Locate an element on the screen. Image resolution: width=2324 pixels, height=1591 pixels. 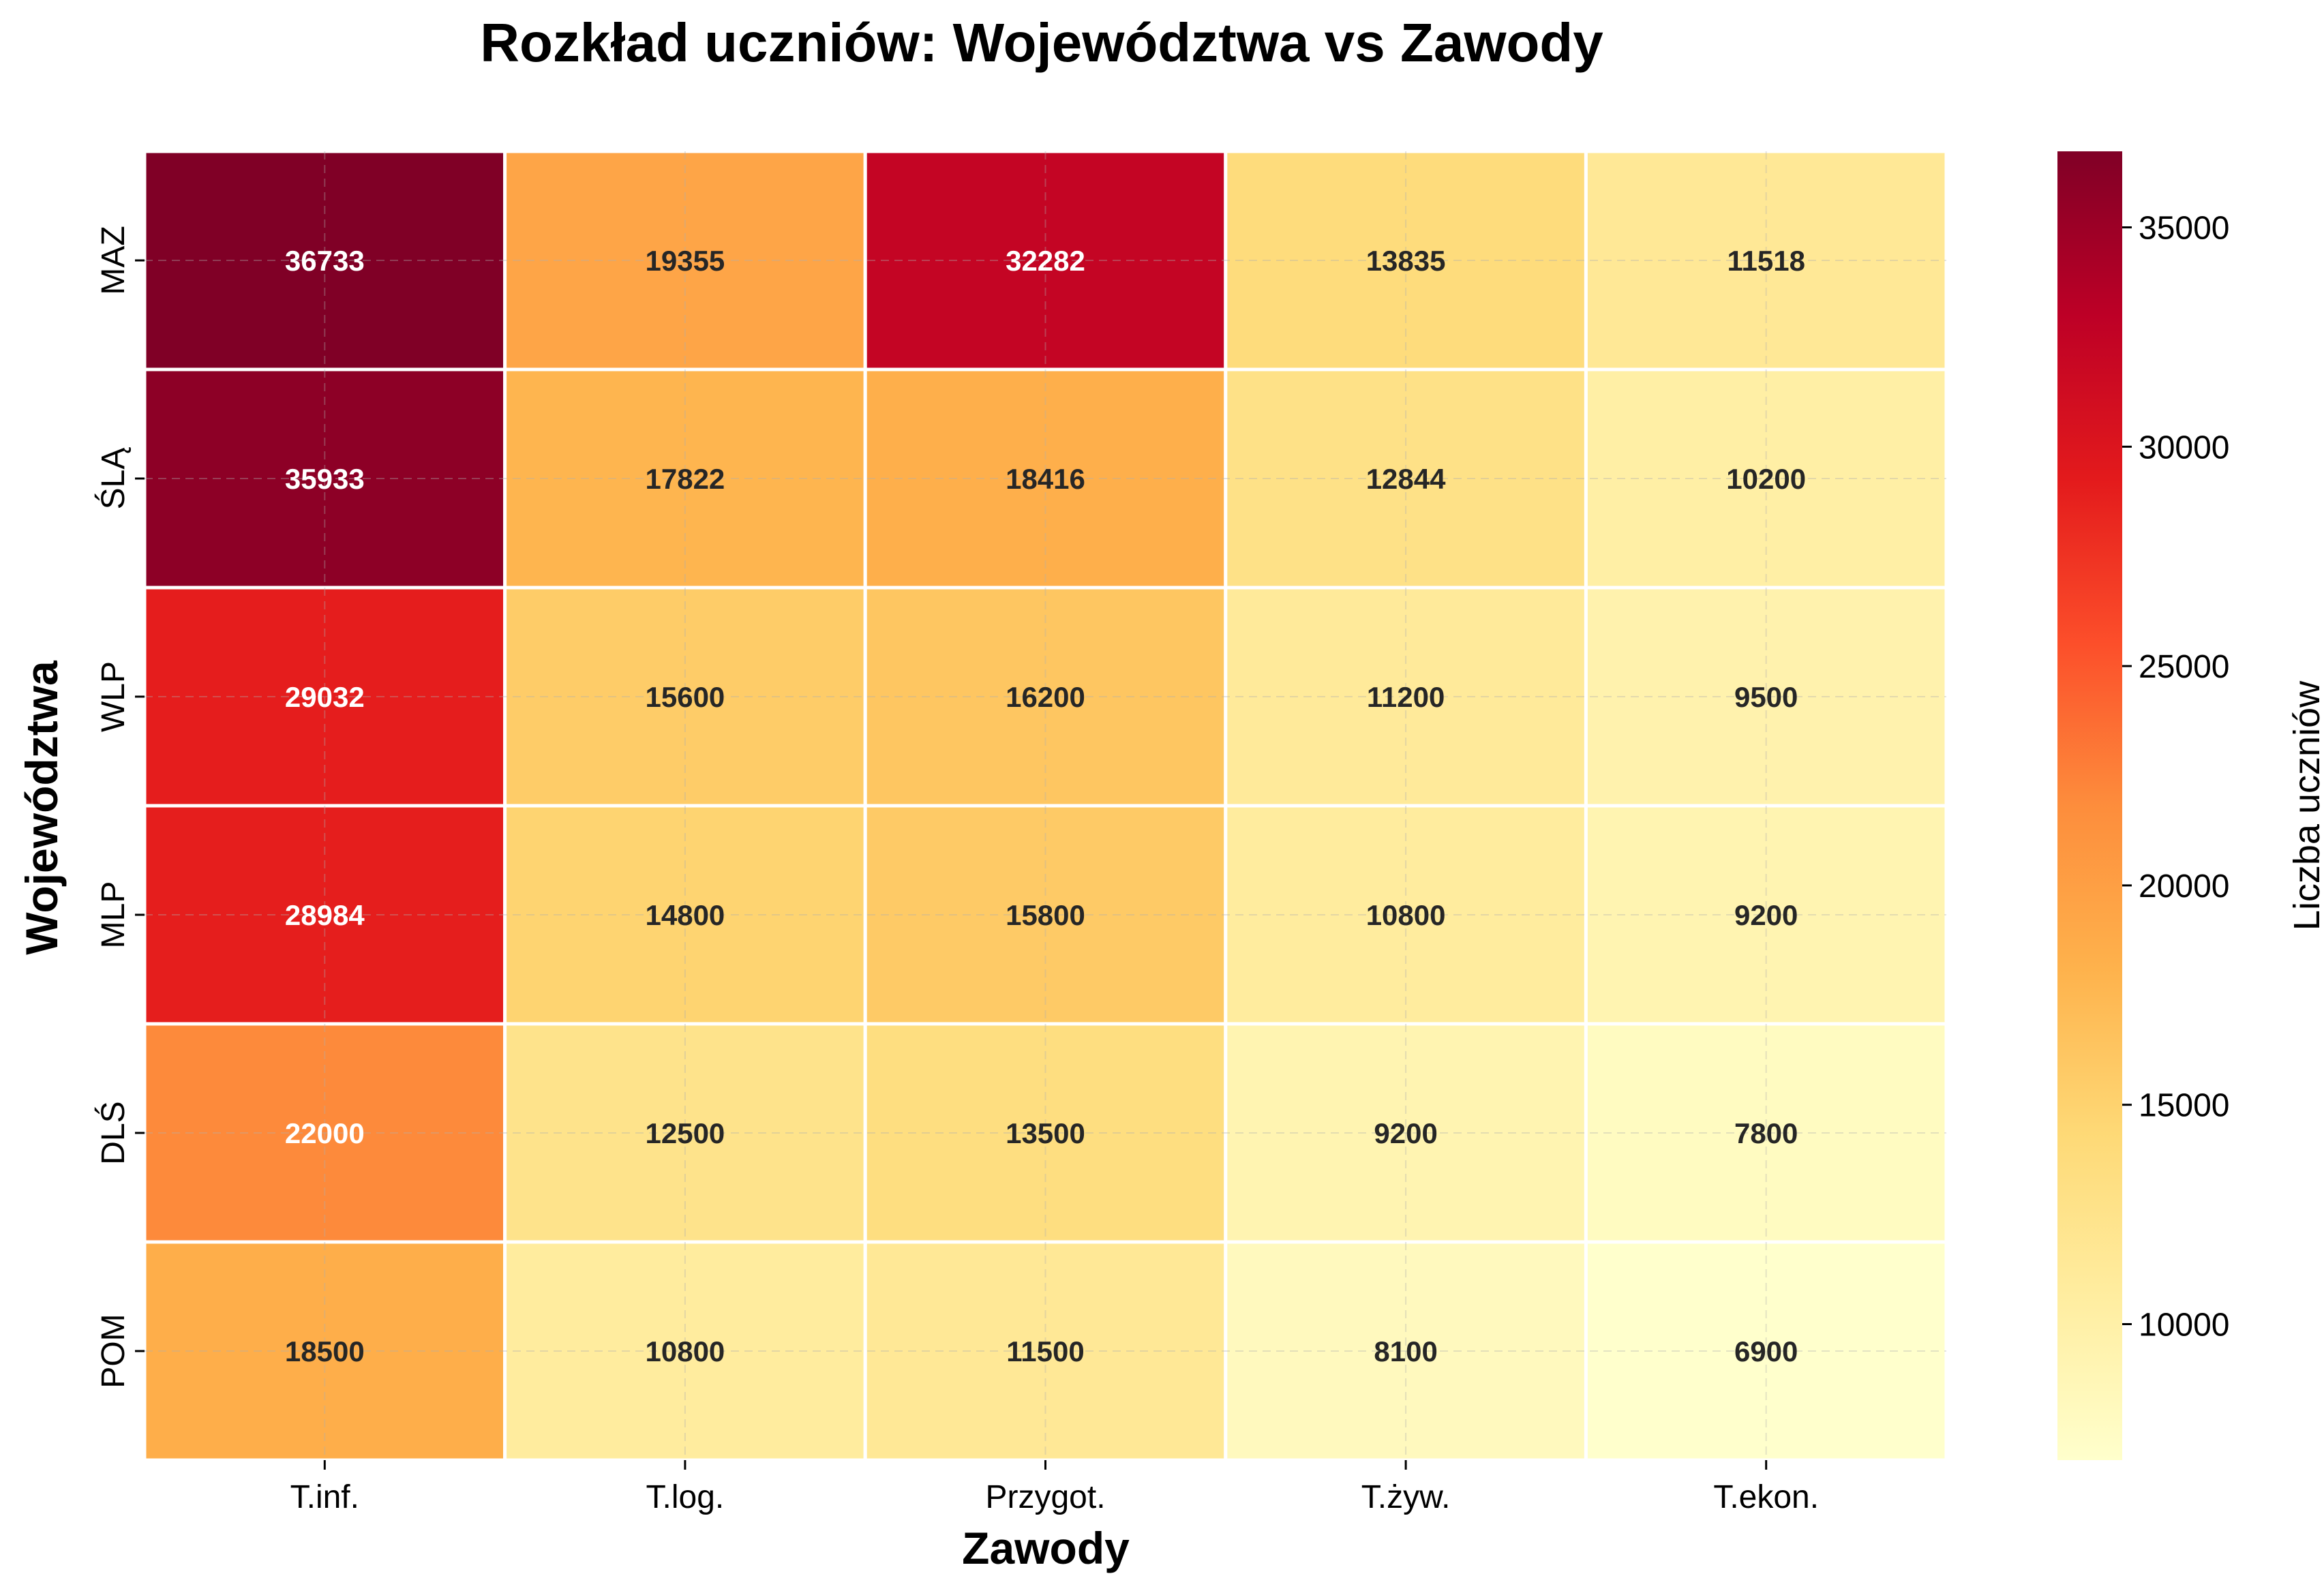
colorbar-tick-label: 15000 is located at coordinates (2184, 1106).